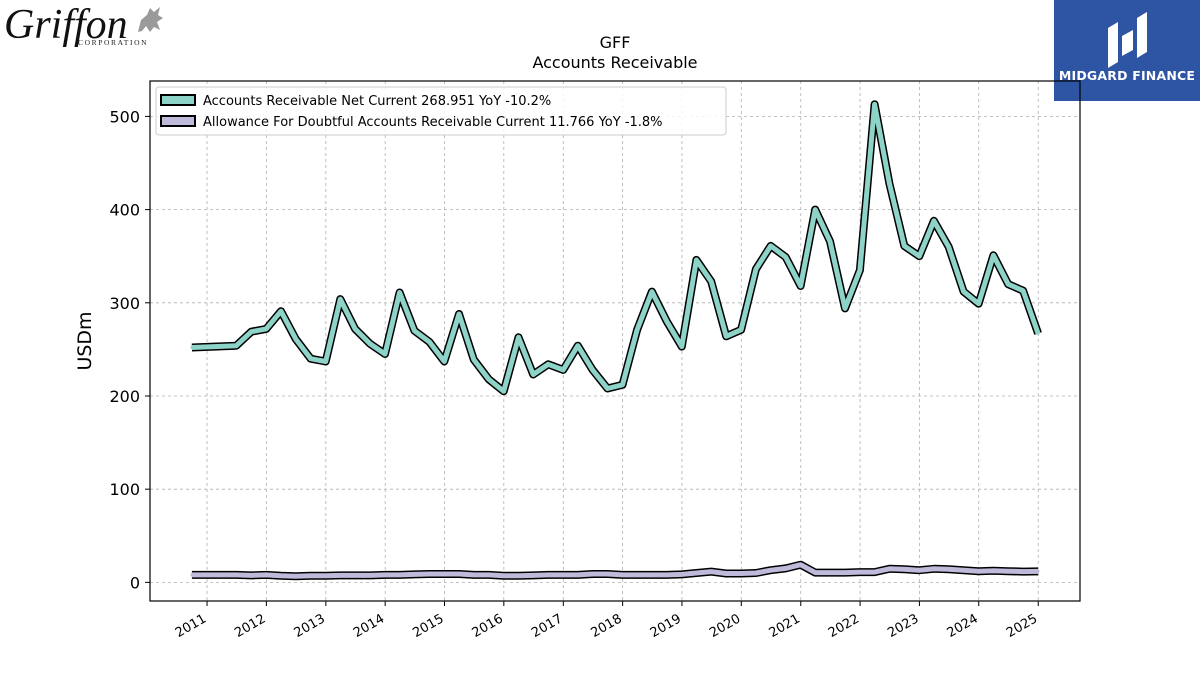 The image size is (1200, 675). Describe the element at coordinates (124, 489) in the screenshot. I see `y-tick-label: 100` at that location.